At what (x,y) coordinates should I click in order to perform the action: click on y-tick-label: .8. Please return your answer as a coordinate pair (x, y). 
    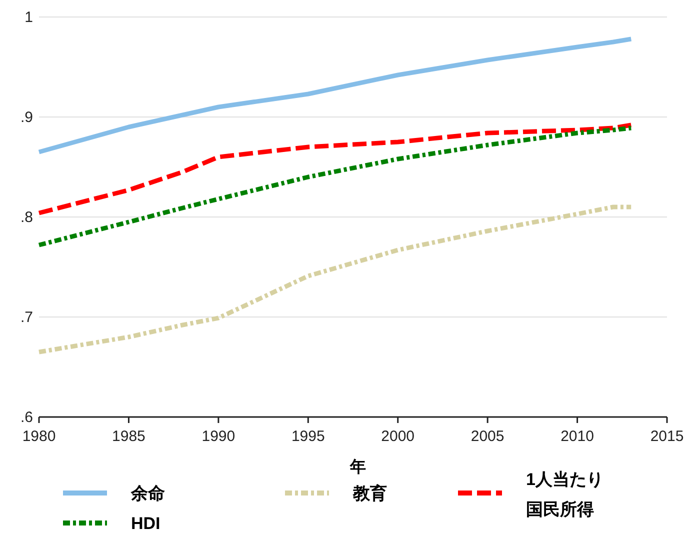
    Looking at the image, I should click on (26, 217).